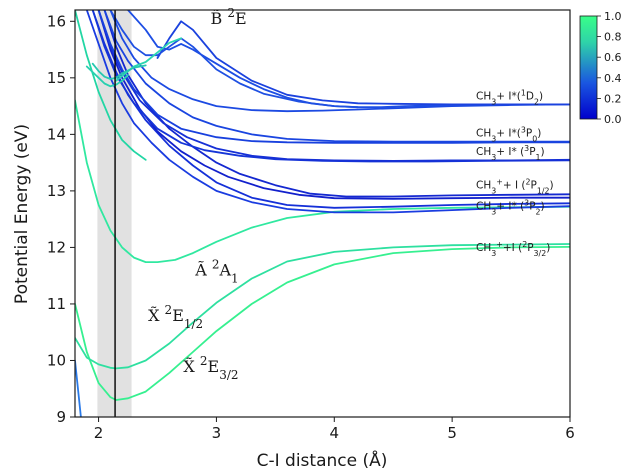  I want to click on label-part: + I (, so click(514, 186).